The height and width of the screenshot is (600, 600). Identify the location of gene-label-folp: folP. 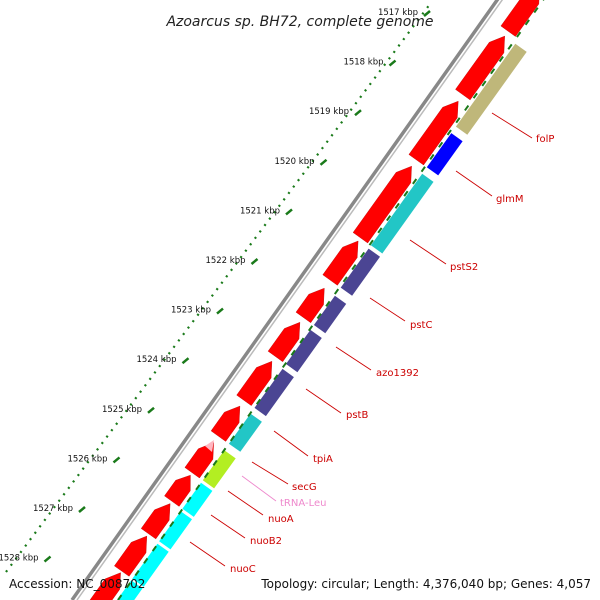
(545, 139).